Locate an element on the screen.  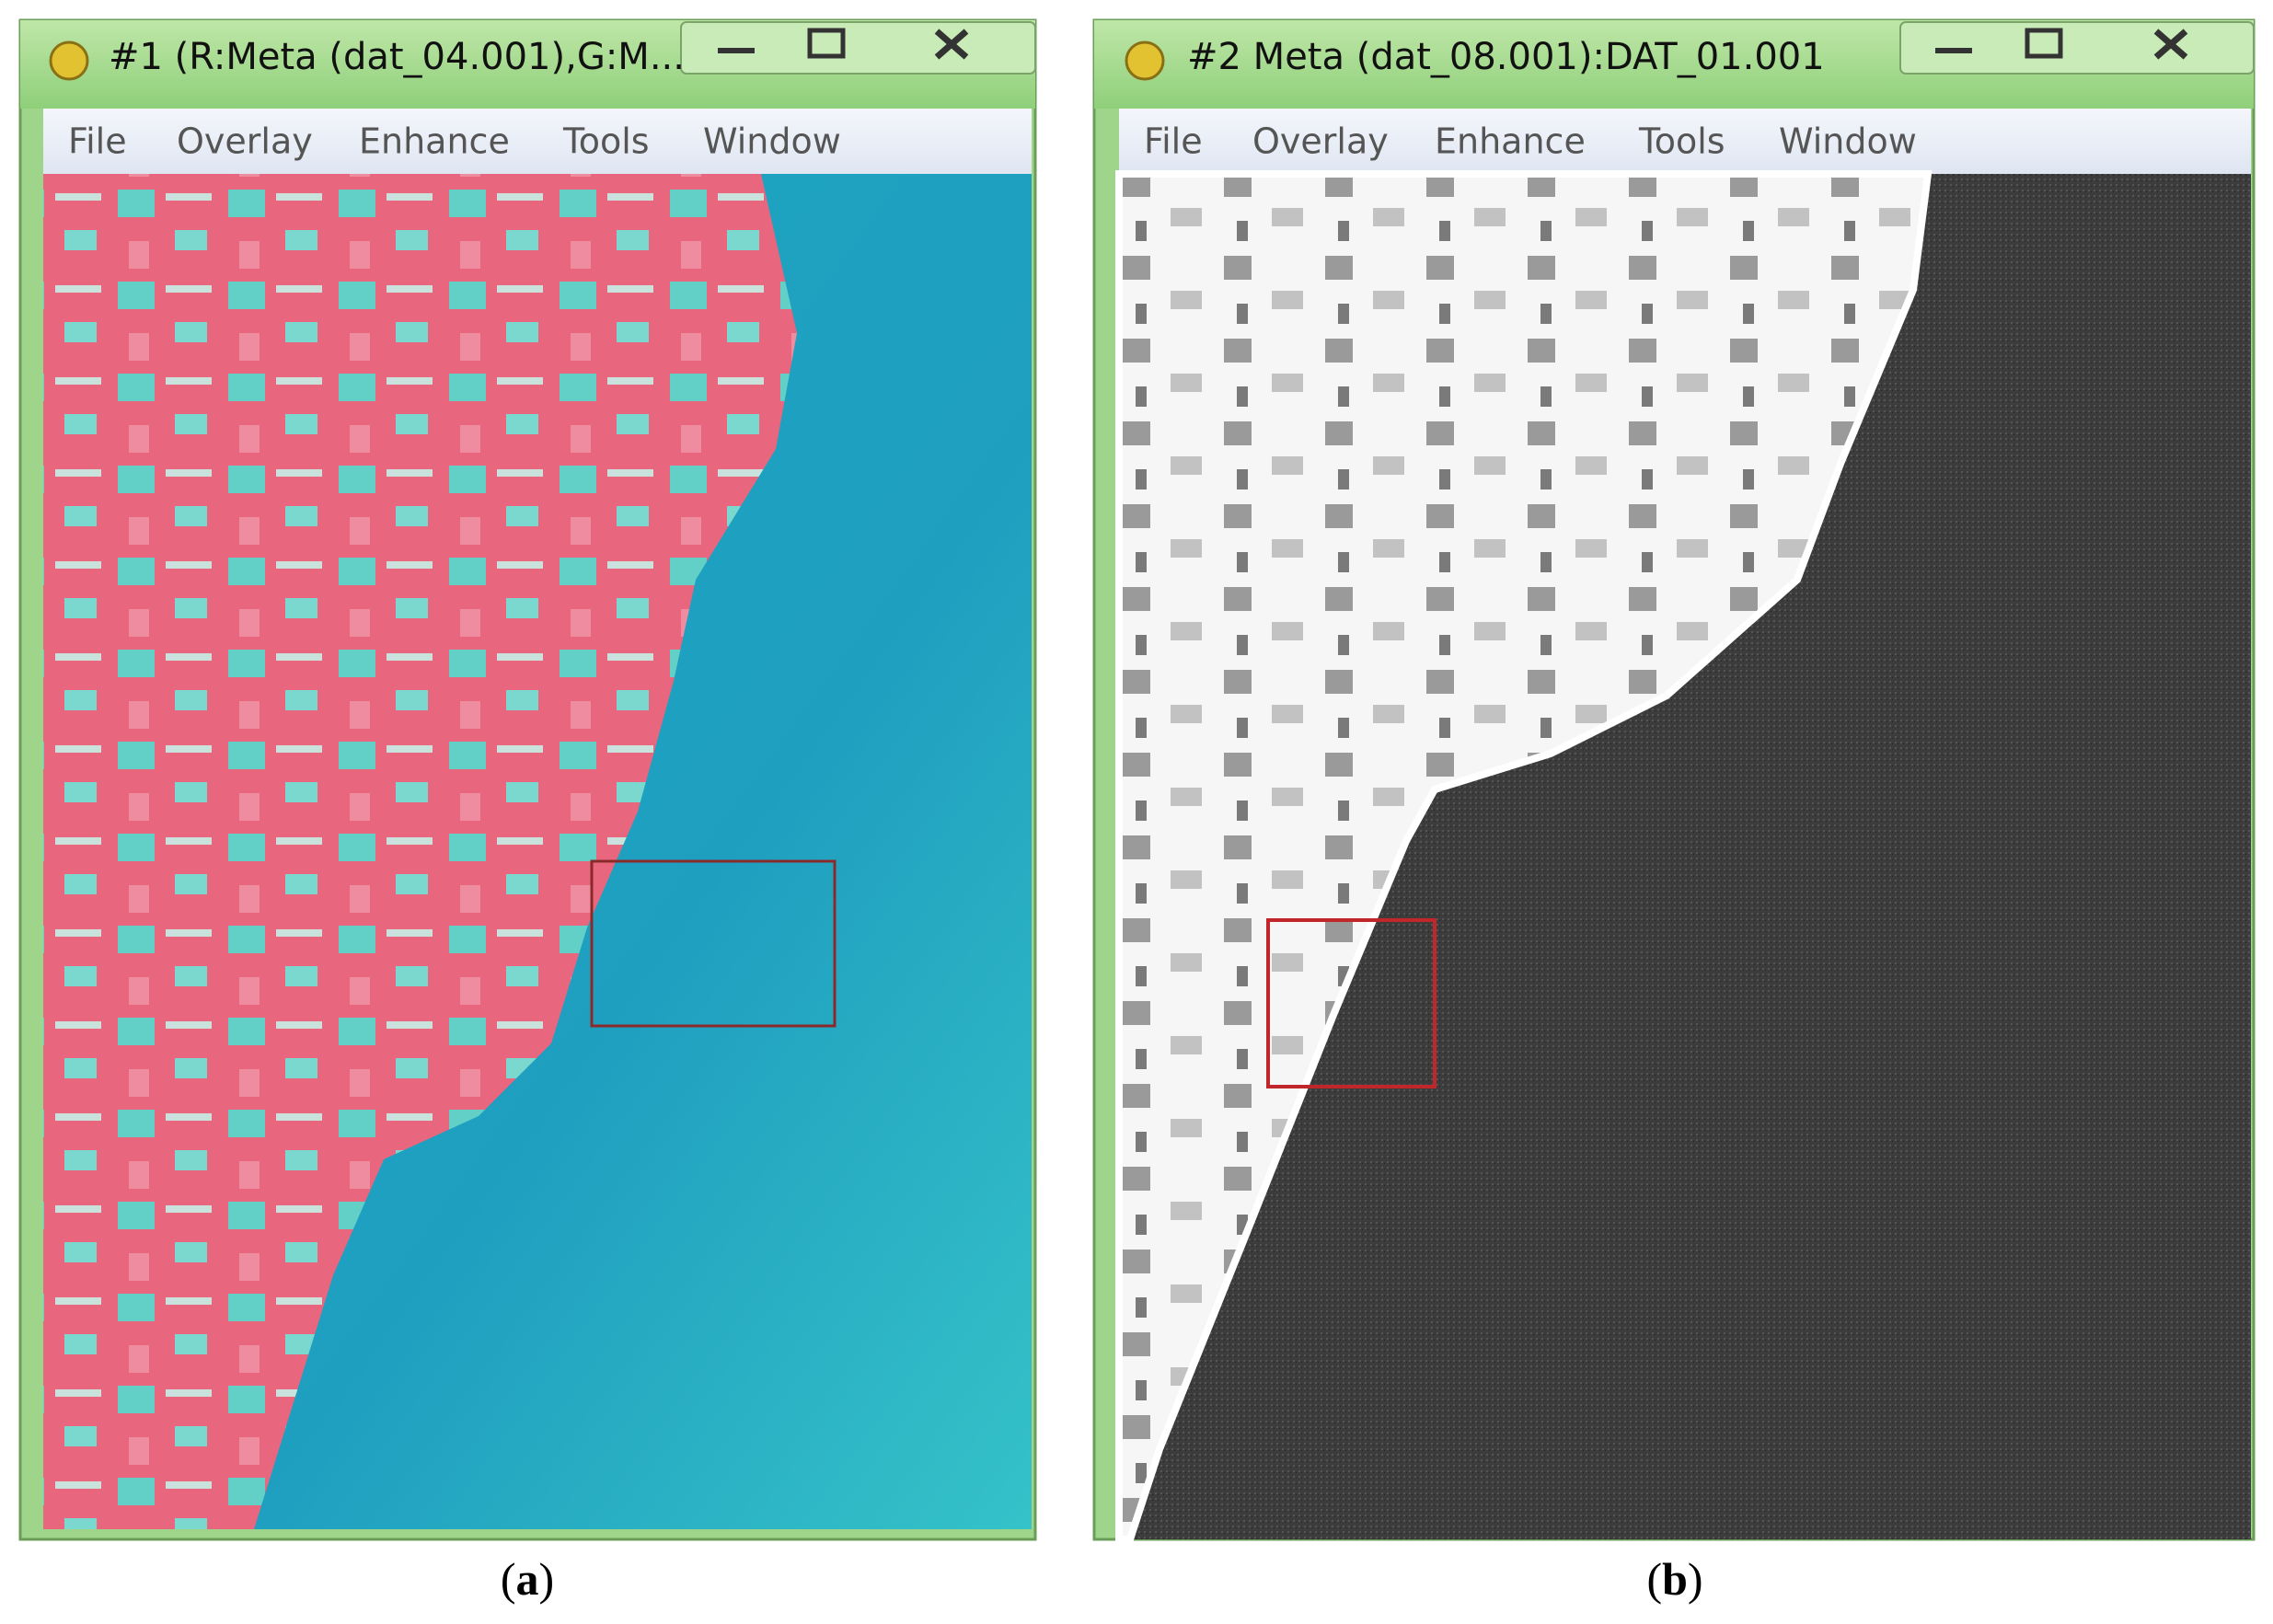
caption-part: a is located at coordinates (527, 1579).